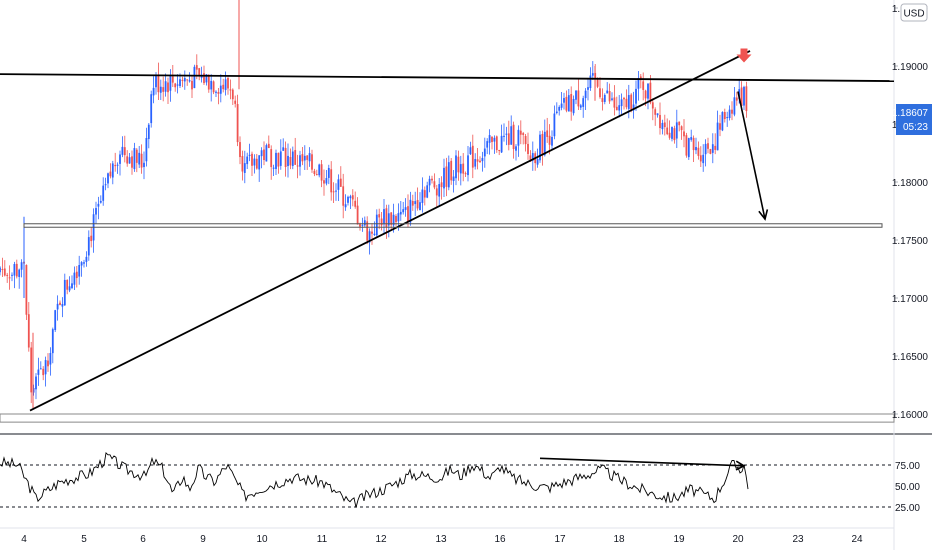 The height and width of the screenshot is (555, 932). I want to click on rsi-line, so click(374, 479).